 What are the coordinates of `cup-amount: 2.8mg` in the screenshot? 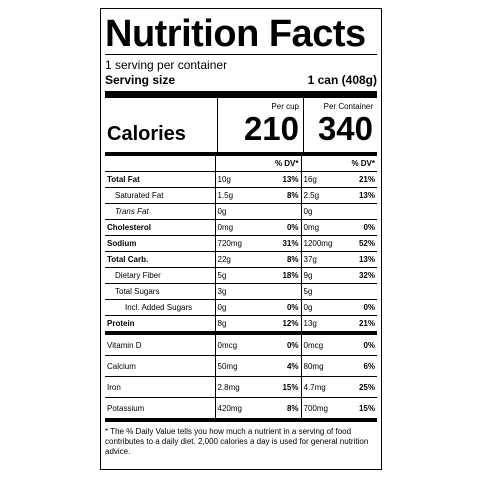 It's located at (238, 387).